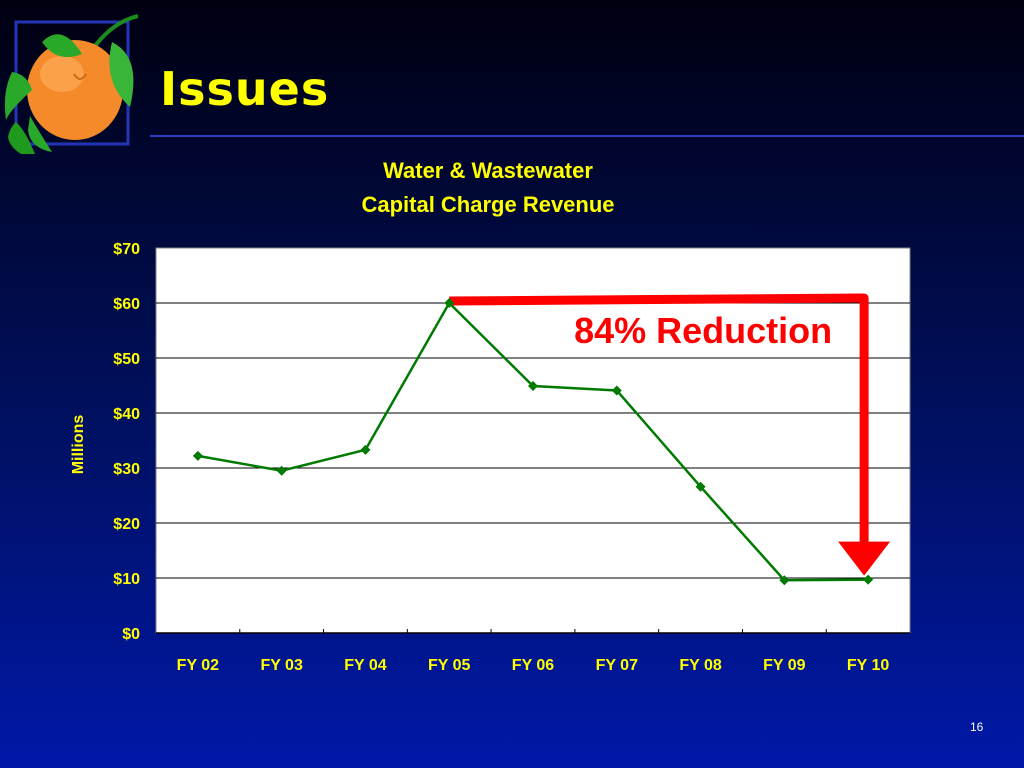 The width and height of the screenshot is (1024, 768). I want to click on reduction-arrow-shaft, so click(659, 418).